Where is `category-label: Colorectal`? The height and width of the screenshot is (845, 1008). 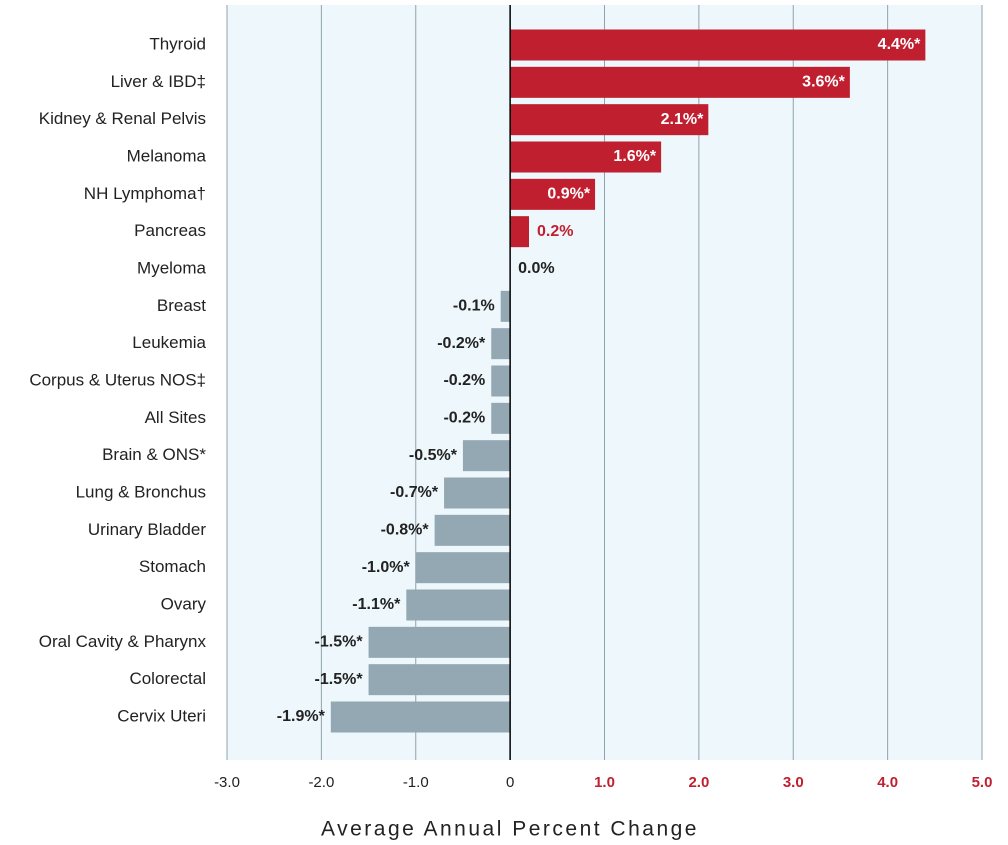
category-label: Colorectal is located at coordinates (167, 678).